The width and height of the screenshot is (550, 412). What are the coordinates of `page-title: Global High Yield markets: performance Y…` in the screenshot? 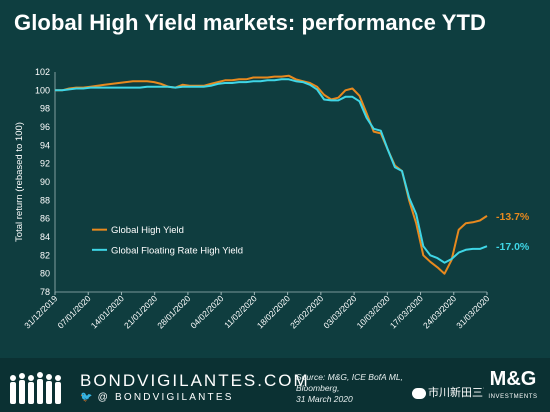 It's located at (250, 22).